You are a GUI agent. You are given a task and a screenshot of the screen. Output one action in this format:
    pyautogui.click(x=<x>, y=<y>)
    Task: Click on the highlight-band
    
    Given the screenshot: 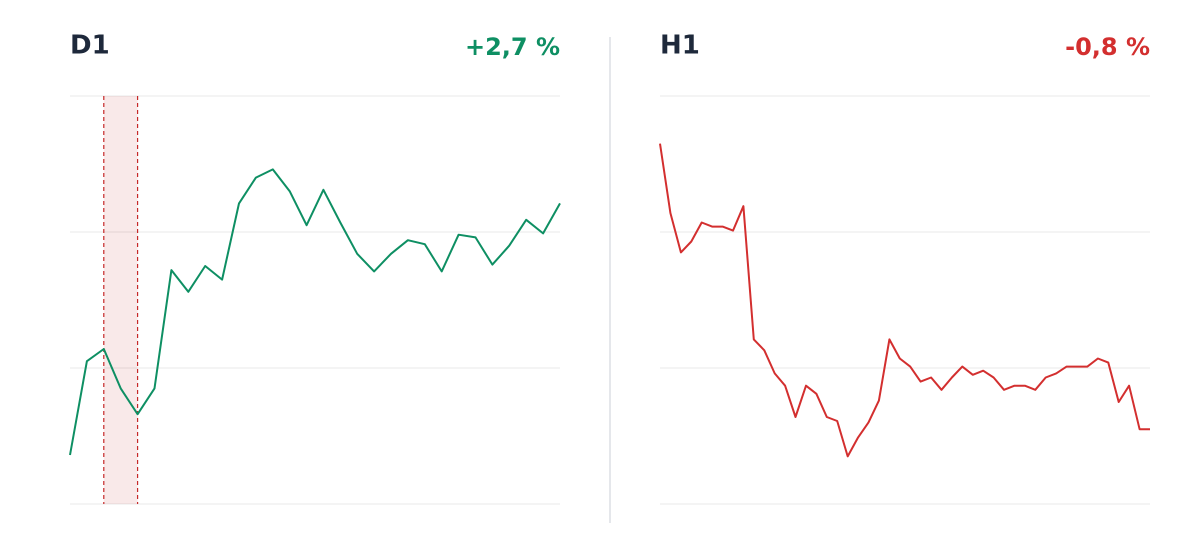 What is the action you would take?
    pyautogui.click(x=120, y=300)
    